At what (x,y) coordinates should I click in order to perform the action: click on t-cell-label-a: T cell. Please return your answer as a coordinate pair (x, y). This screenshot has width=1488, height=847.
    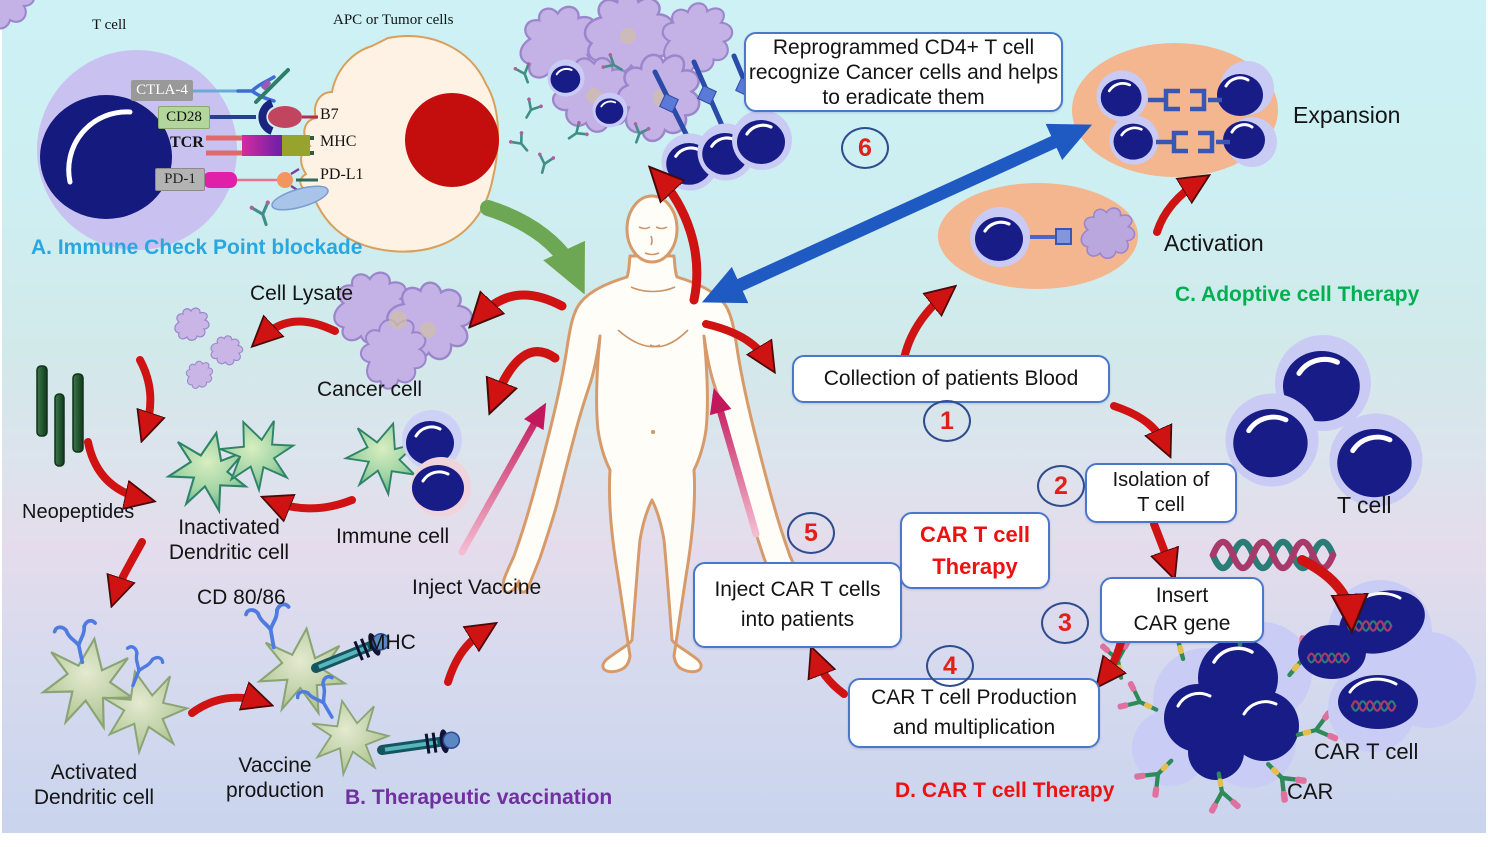
    Looking at the image, I should click on (109, 25).